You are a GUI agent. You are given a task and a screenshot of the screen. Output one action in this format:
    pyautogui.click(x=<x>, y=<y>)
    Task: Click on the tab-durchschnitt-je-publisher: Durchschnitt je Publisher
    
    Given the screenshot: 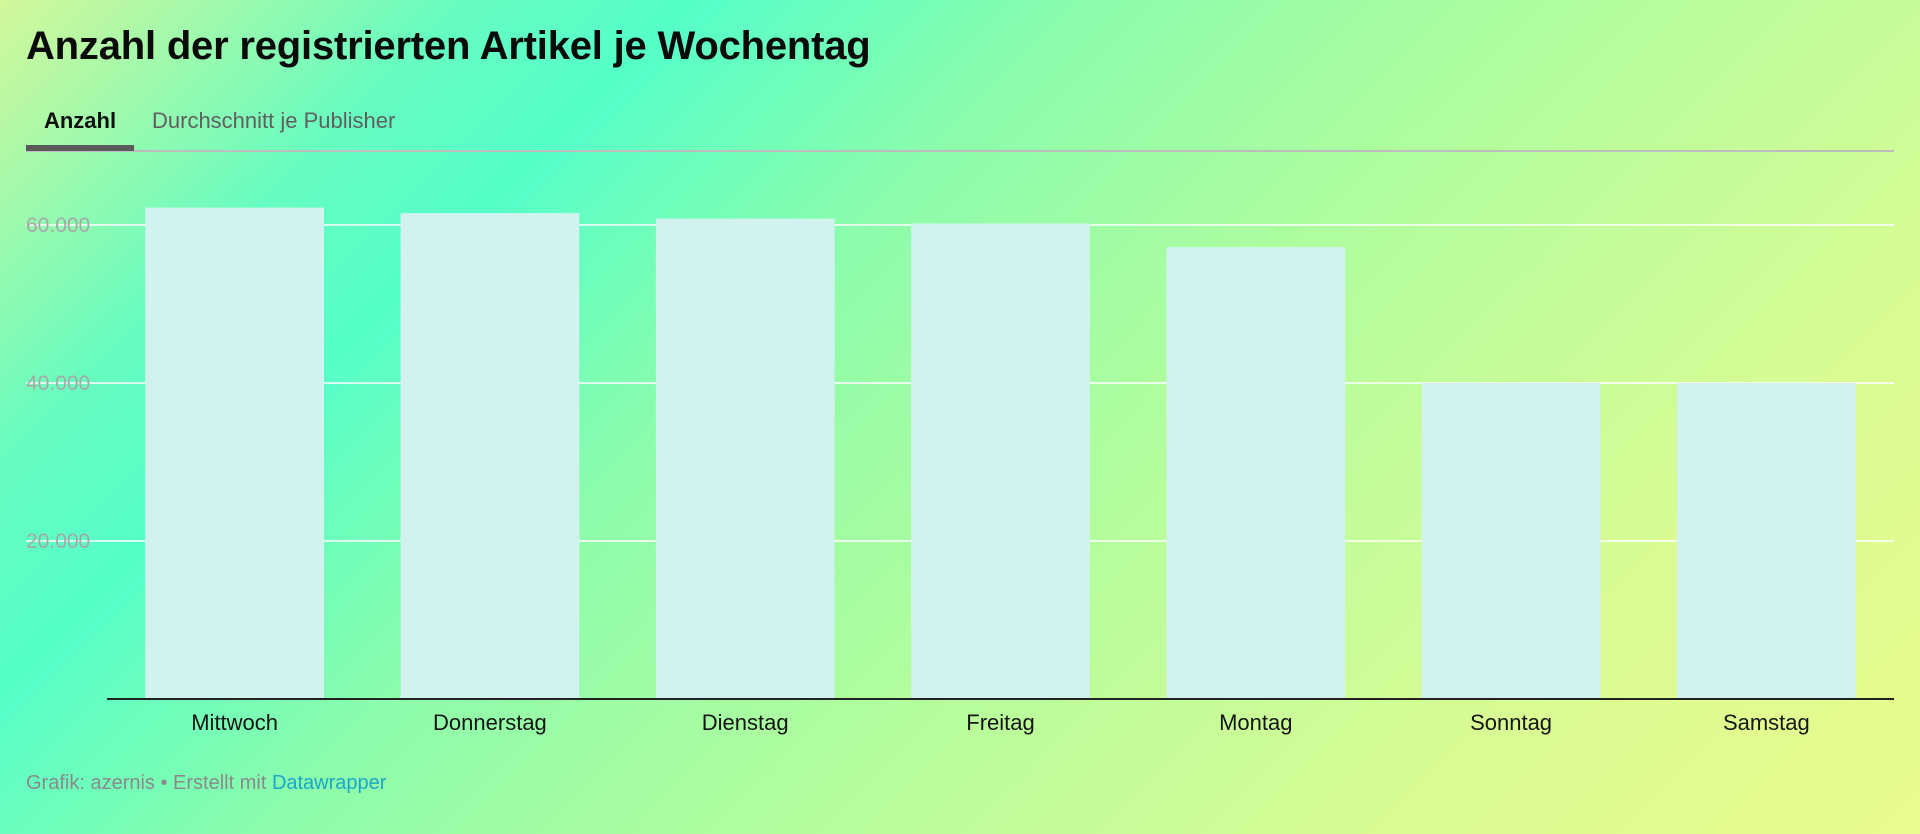 What is the action you would take?
    pyautogui.click(x=274, y=120)
    